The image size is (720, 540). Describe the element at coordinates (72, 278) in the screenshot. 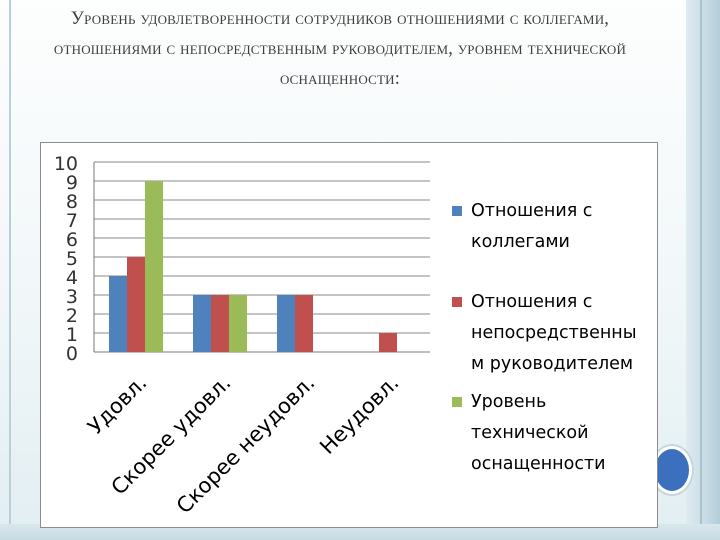

I see `y-tick-label-4: 4` at that location.